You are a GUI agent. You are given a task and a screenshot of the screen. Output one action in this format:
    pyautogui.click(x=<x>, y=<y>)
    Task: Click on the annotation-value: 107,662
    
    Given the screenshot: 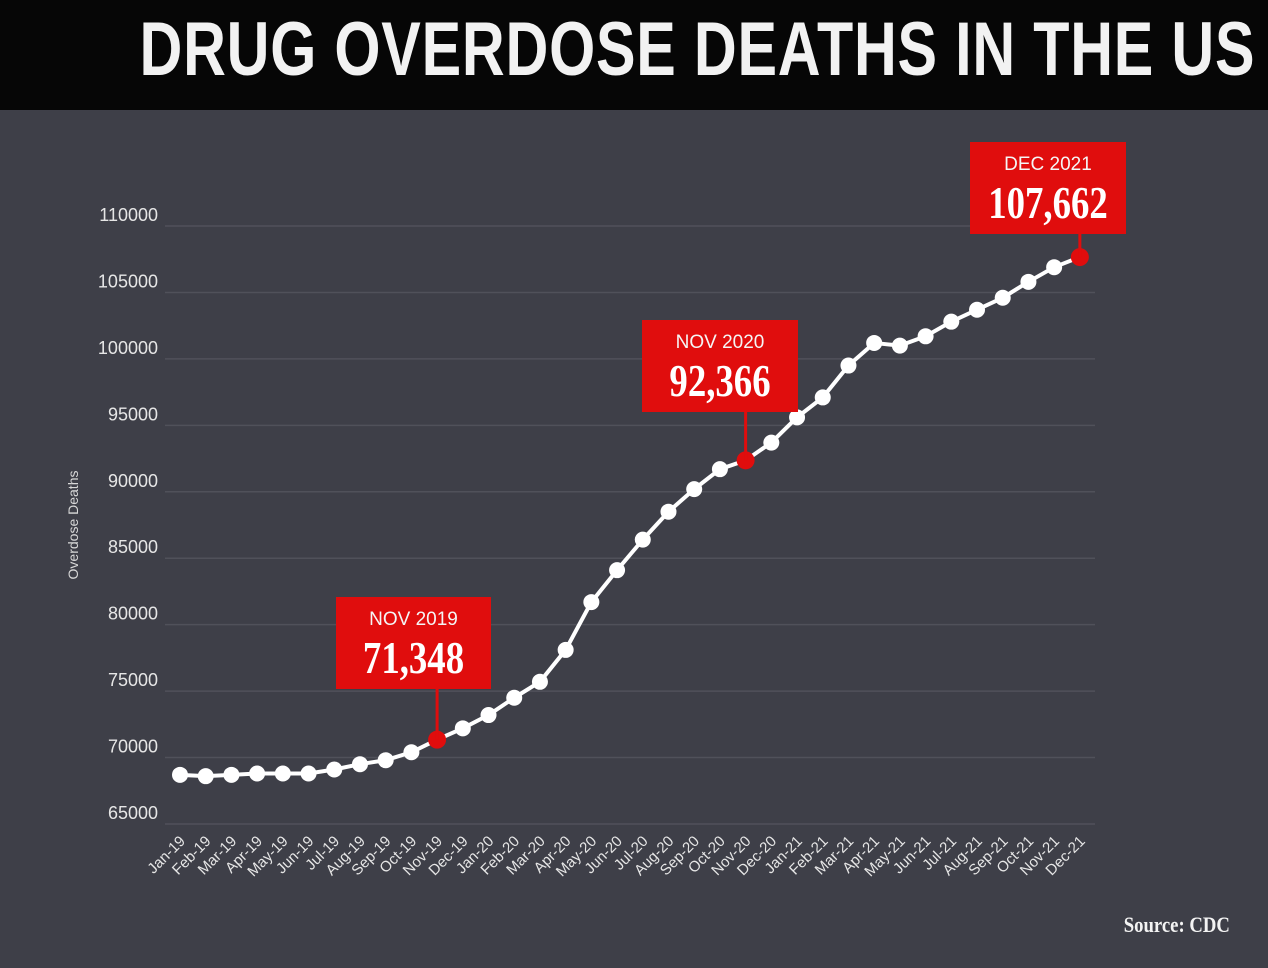 What is the action you would take?
    pyautogui.click(x=1048, y=203)
    